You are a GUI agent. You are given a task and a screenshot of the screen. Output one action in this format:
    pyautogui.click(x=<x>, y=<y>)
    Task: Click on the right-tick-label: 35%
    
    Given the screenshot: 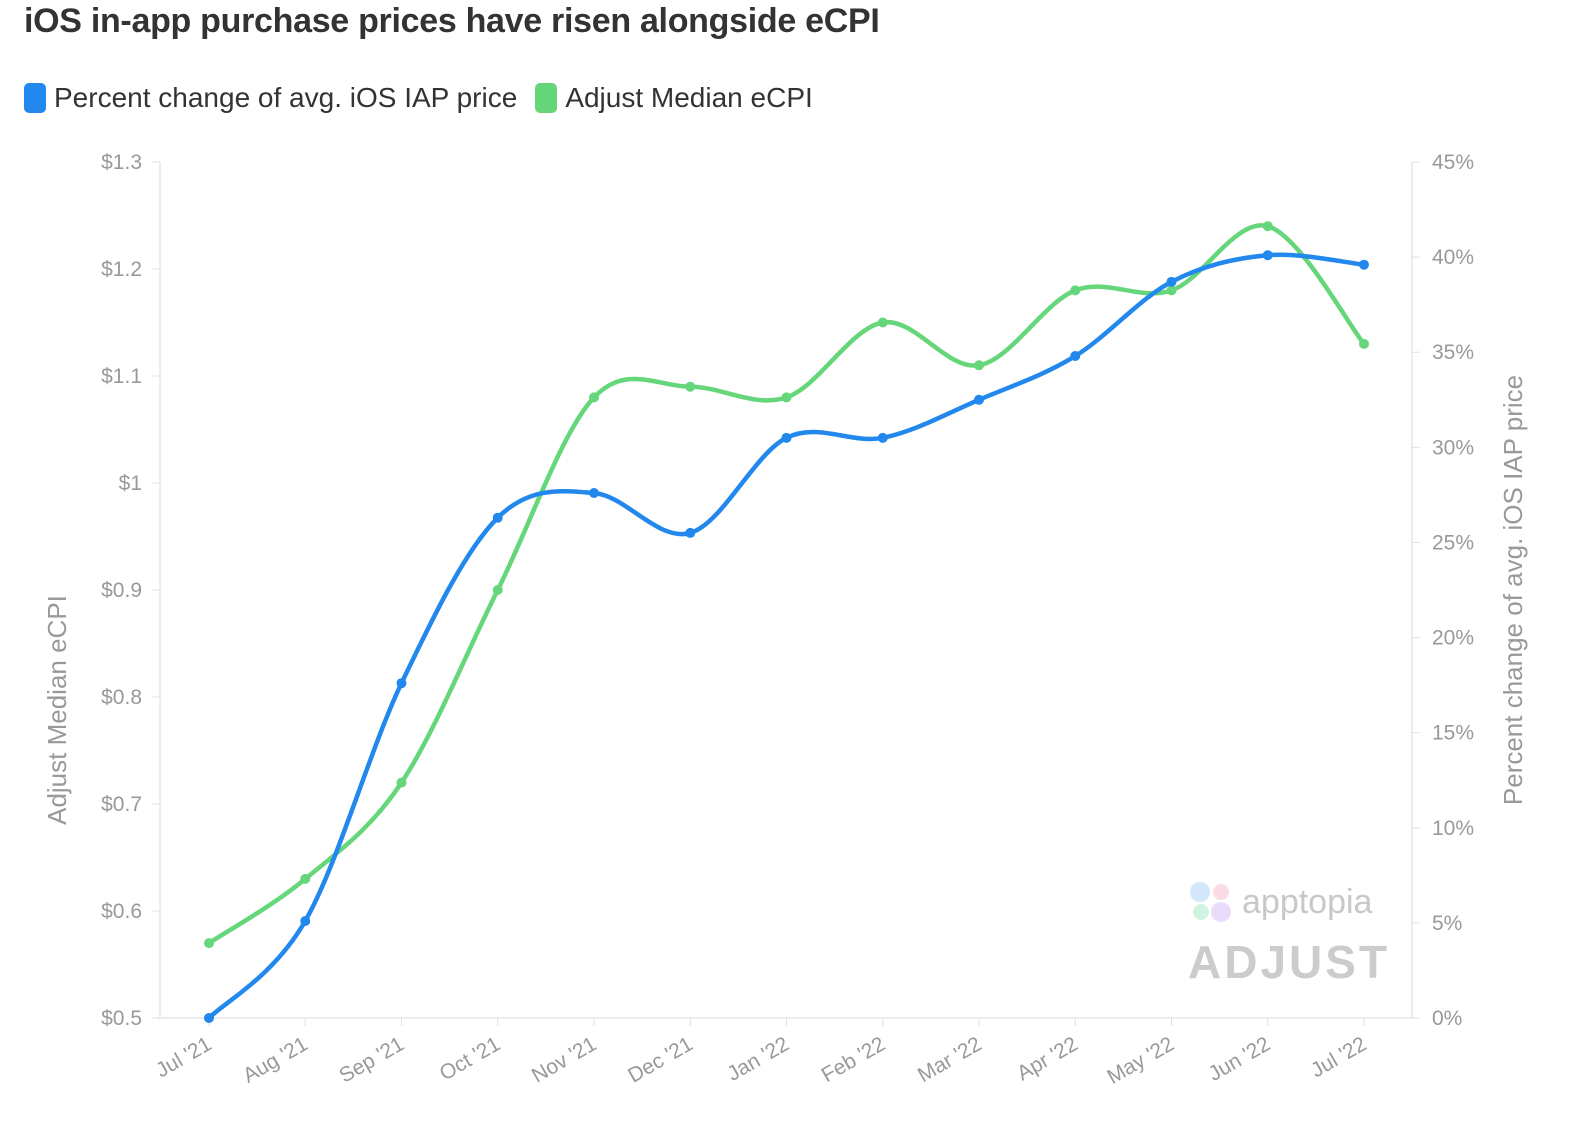 What is the action you would take?
    pyautogui.click(x=1453, y=352)
    